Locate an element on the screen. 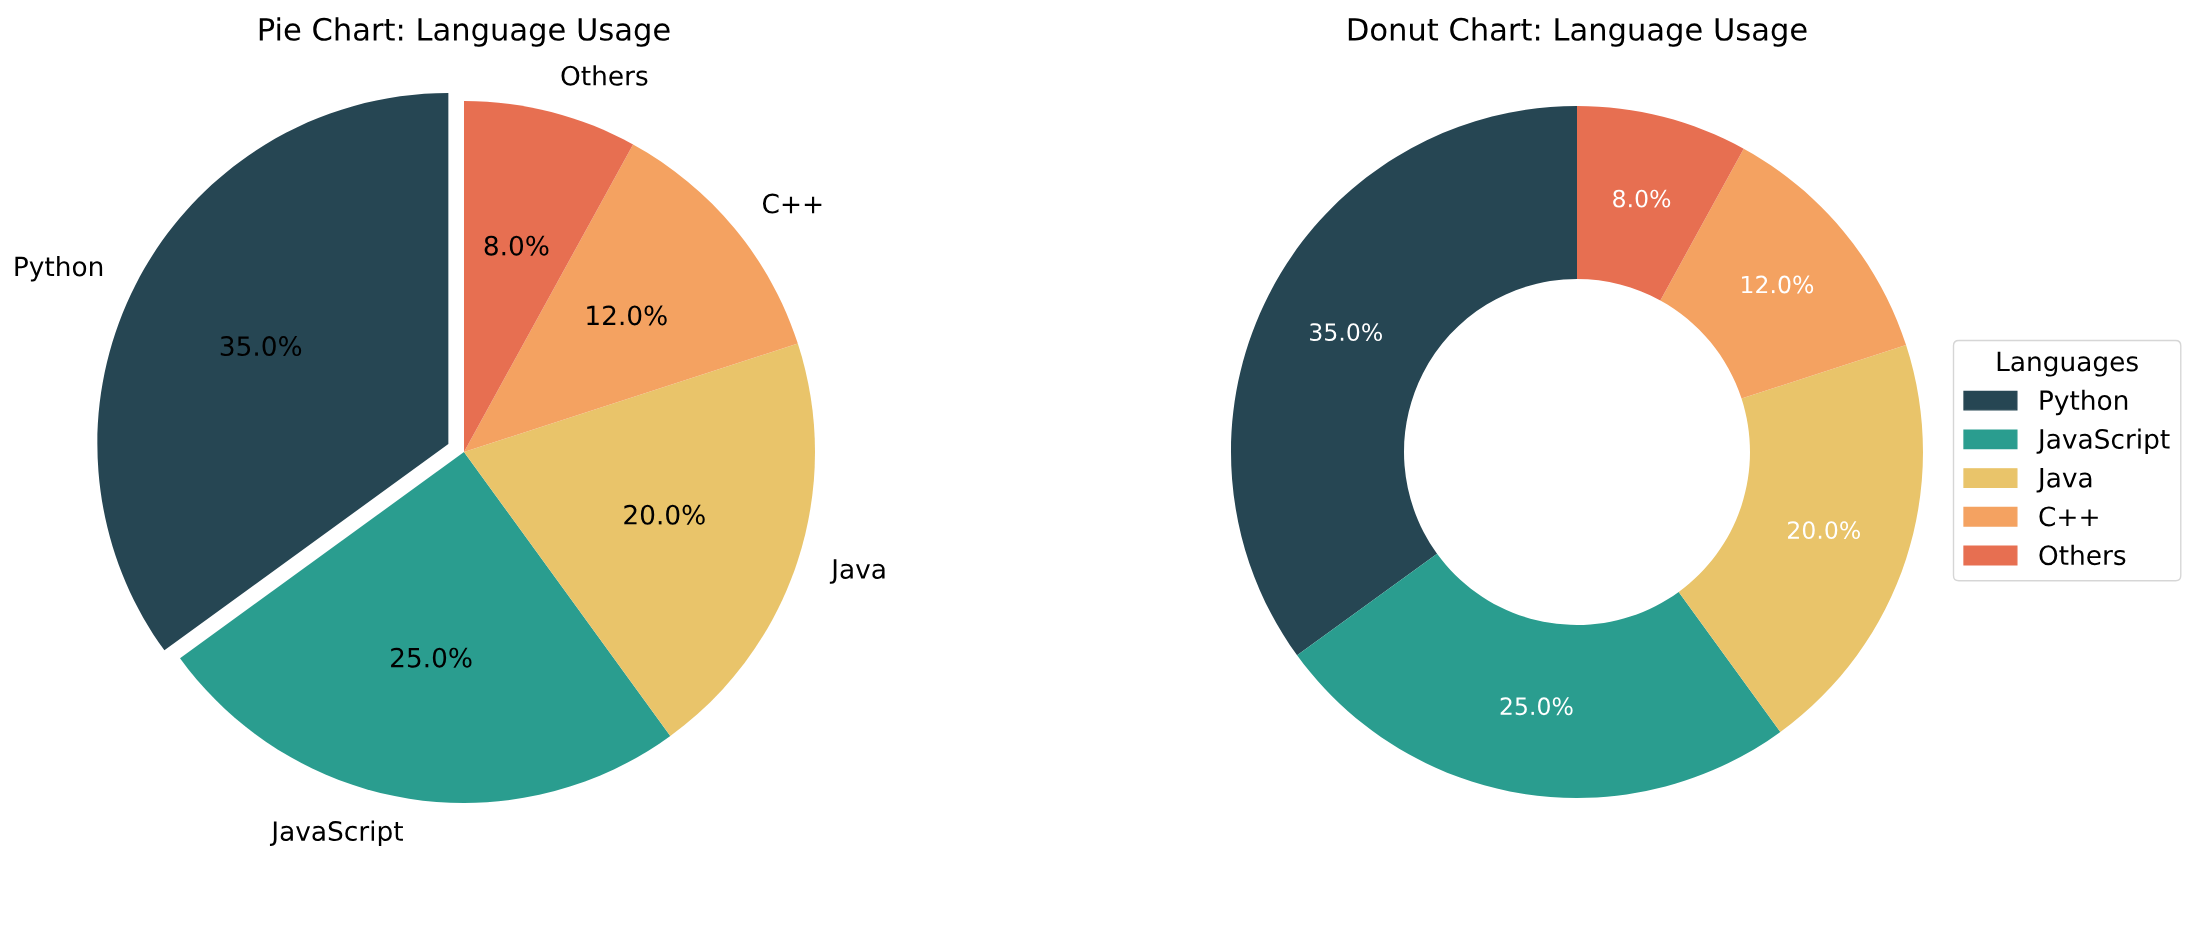 This screenshot has width=2185, height=940. legend-label: JavaScript is located at coordinates (2103, 441).